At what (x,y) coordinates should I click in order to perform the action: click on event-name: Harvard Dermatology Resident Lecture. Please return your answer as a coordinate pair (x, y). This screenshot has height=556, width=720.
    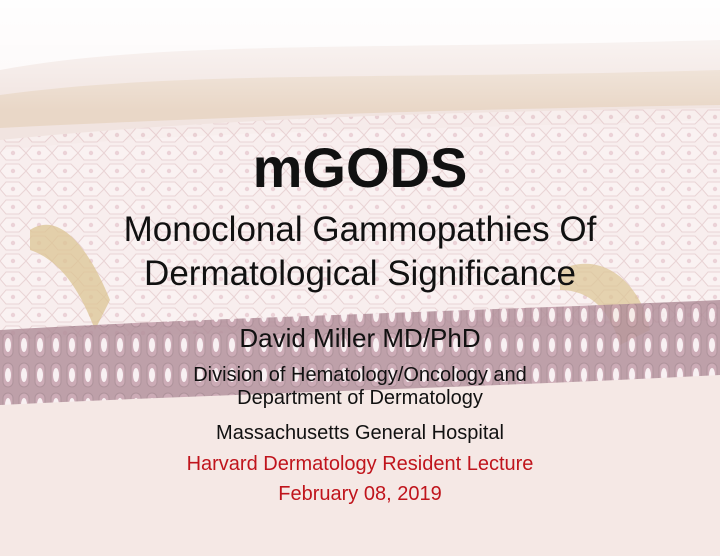
    Looking at the image, I should click on (360, 464).